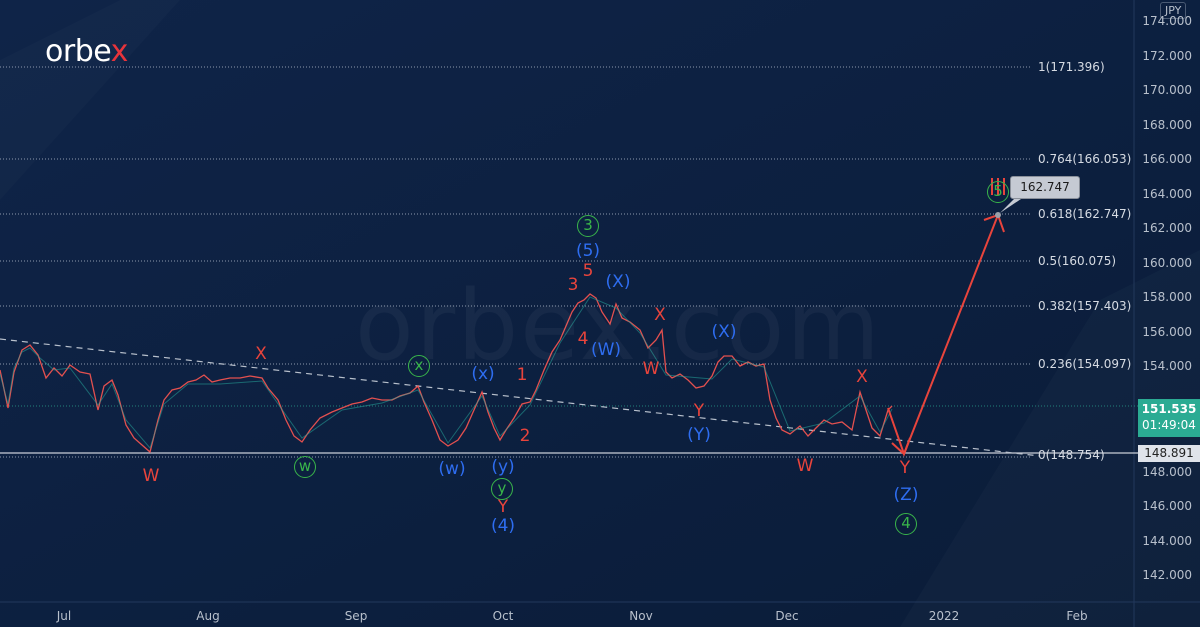 This screenshot has width=1200, height=627. What do you see at coordinates (452, 469) in the screenshot?
I see `wave-label: (w)` at bounding box center [452, 469].